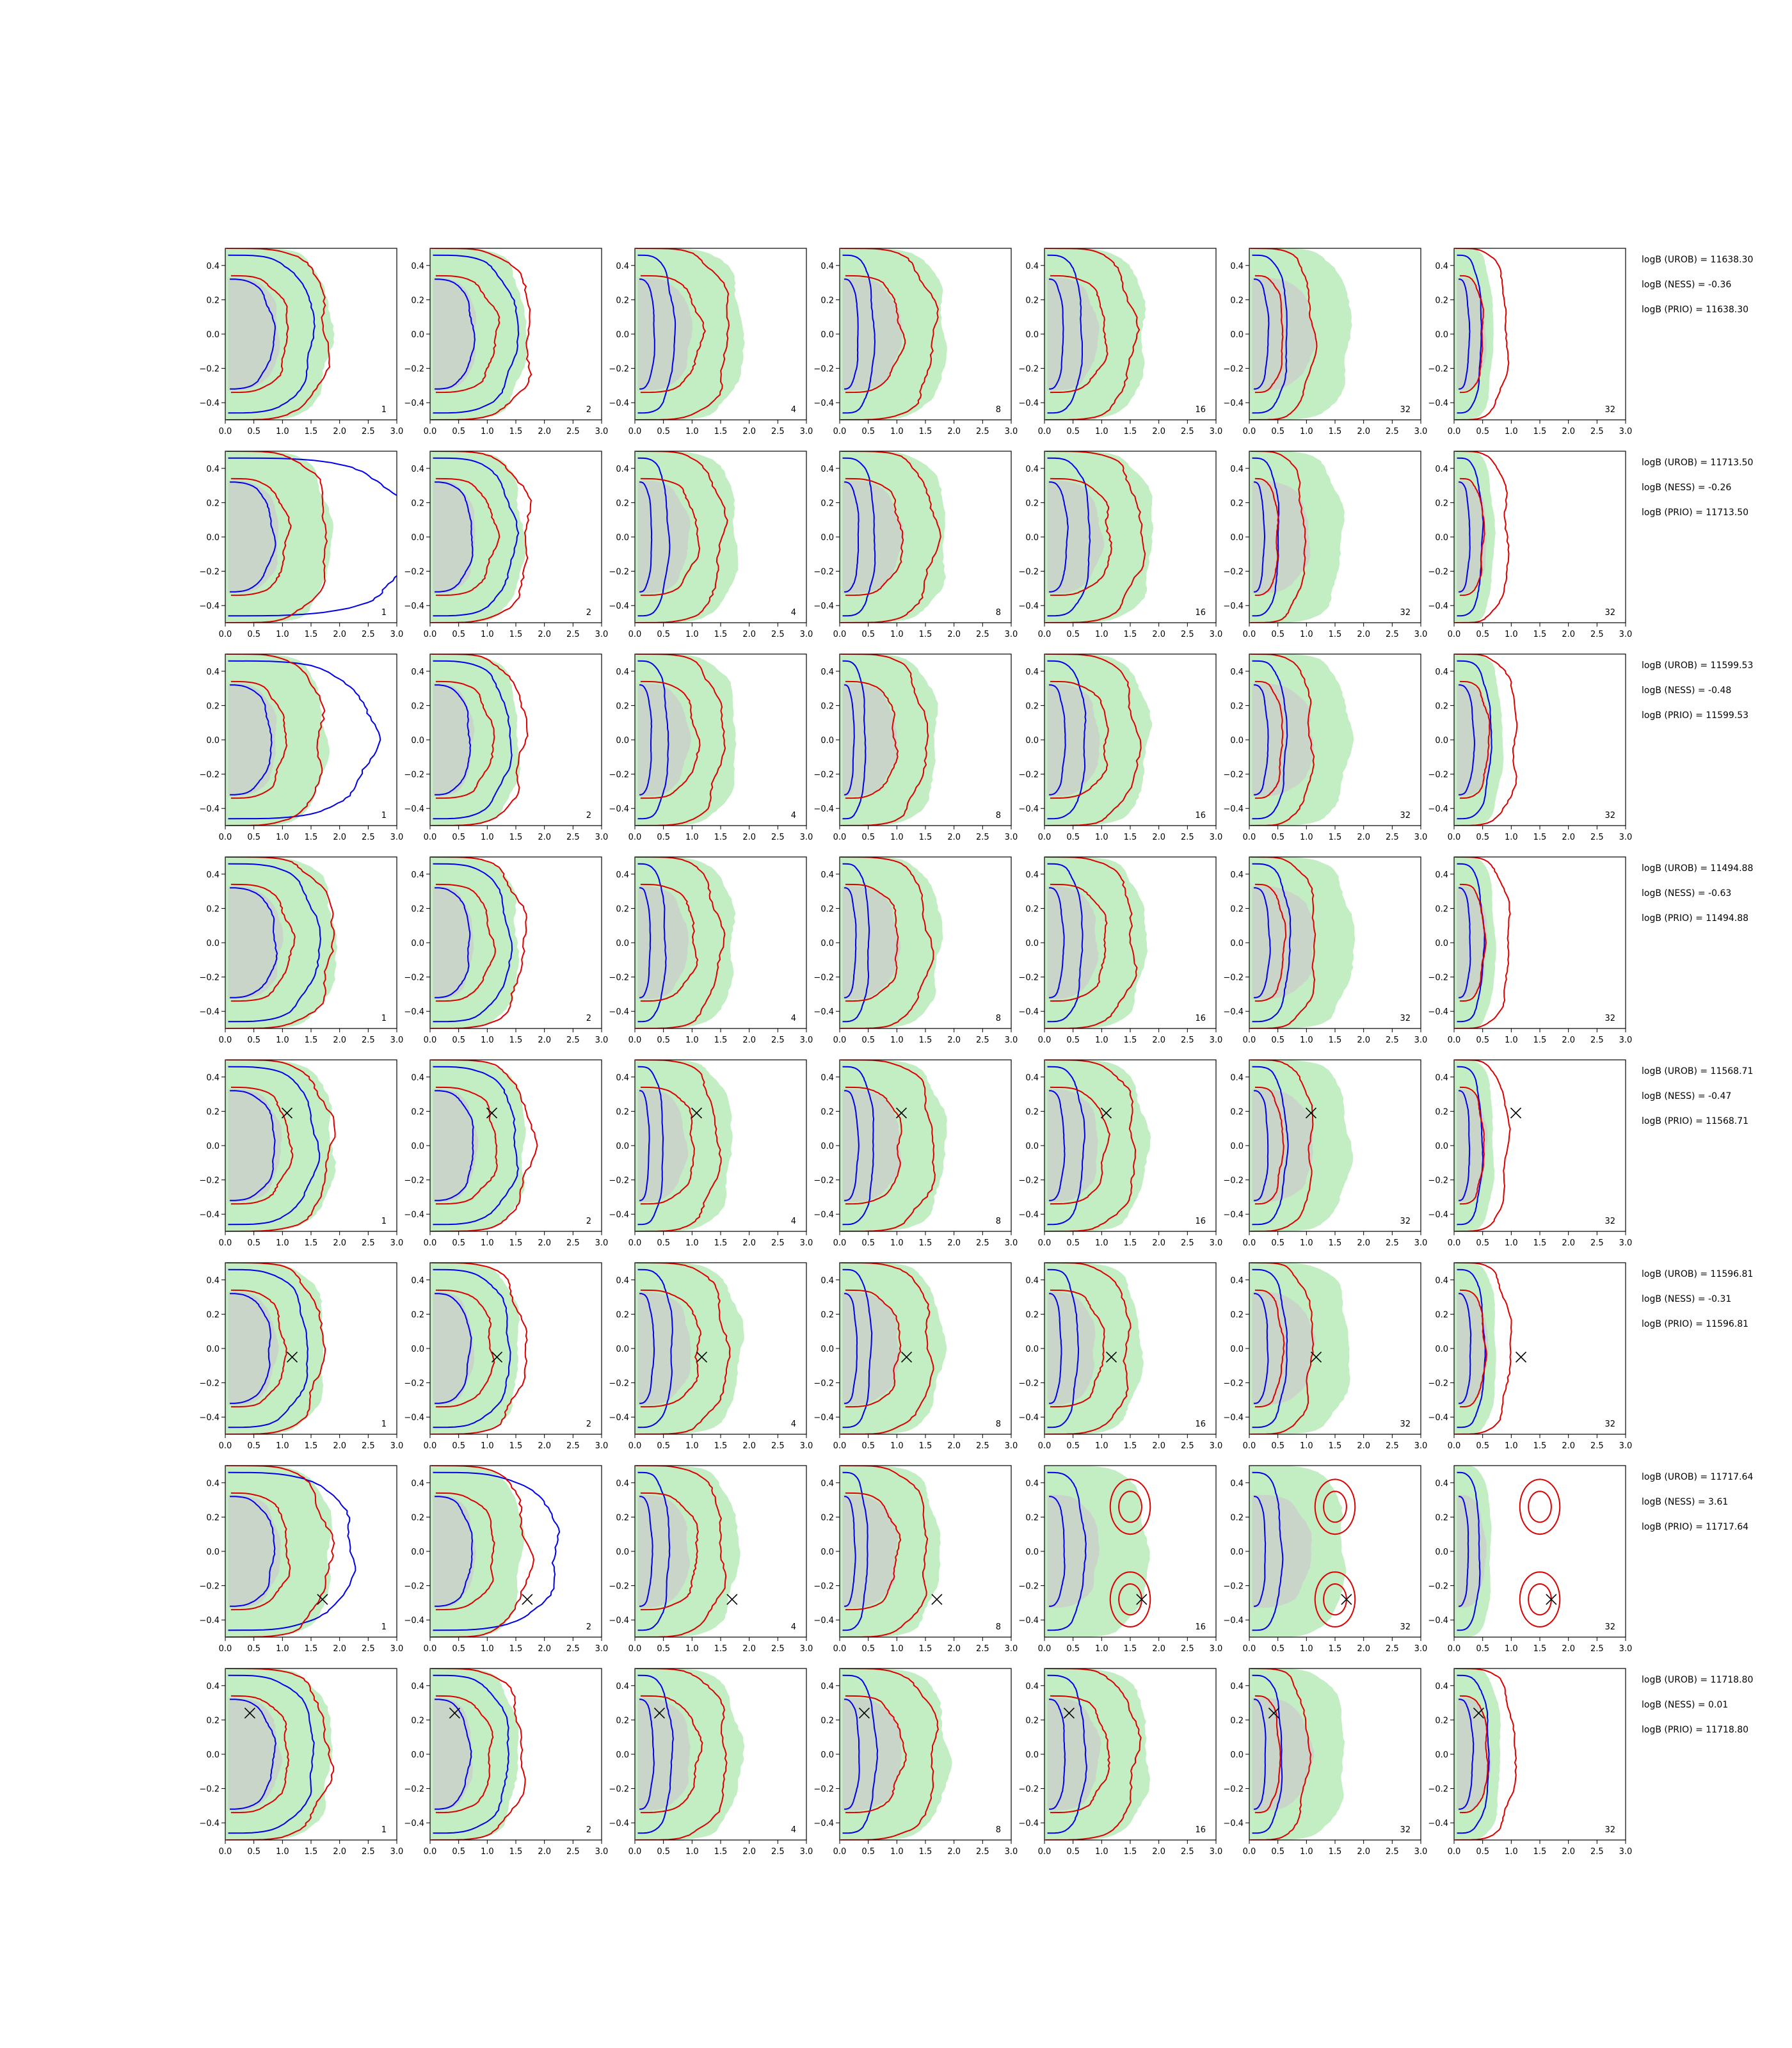  Describe the element at coordinates (1695, 1730) in the screenshot. I see `logb-value-text: logB (PRIO) = 11718.80` at that location.